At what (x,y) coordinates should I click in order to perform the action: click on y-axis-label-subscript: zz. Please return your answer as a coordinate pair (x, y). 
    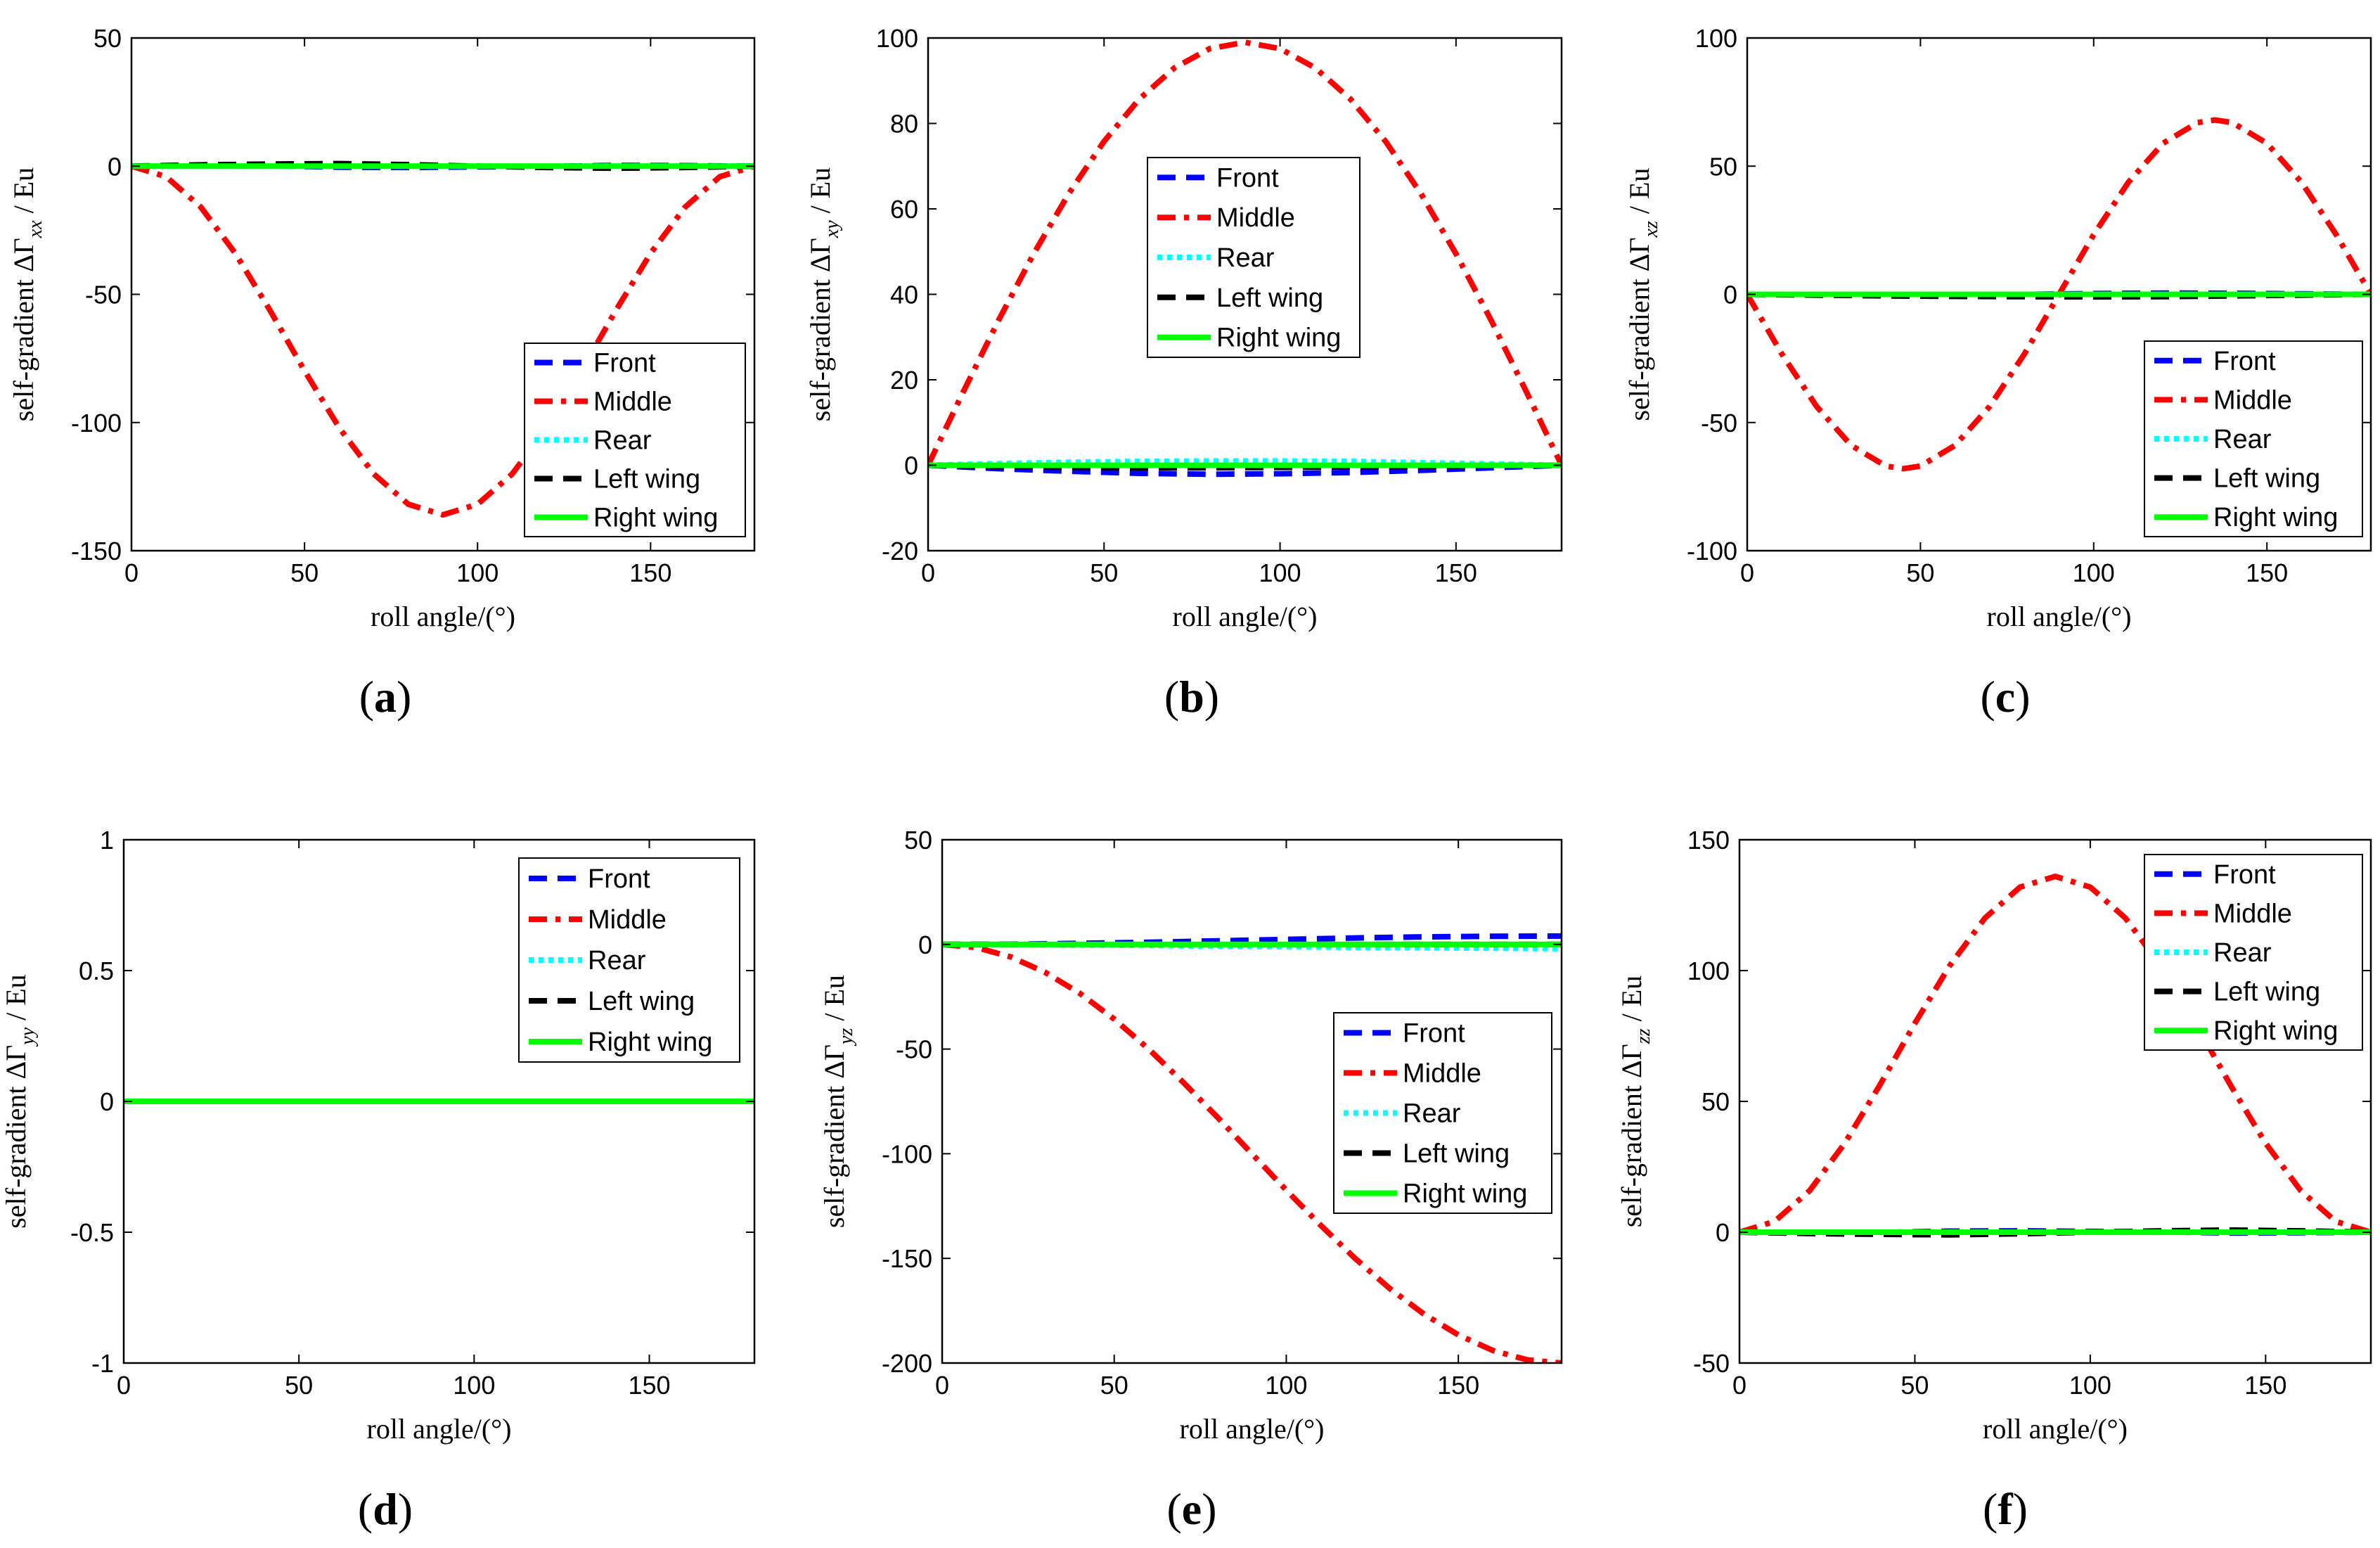
    Looking at the image, I should click on (1644, 1036).